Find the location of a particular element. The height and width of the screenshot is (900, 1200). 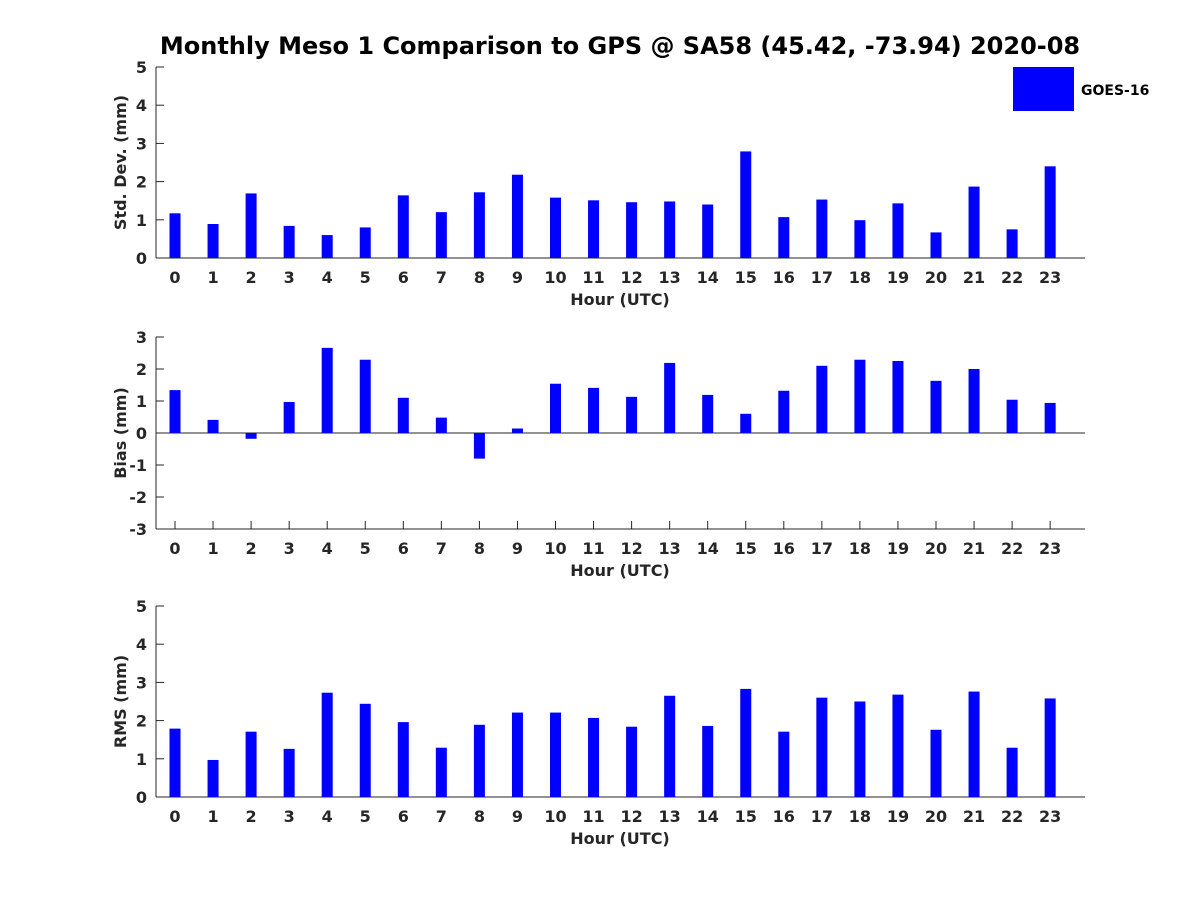

y-tick-label: 3 is located at coordinates (141, 682).